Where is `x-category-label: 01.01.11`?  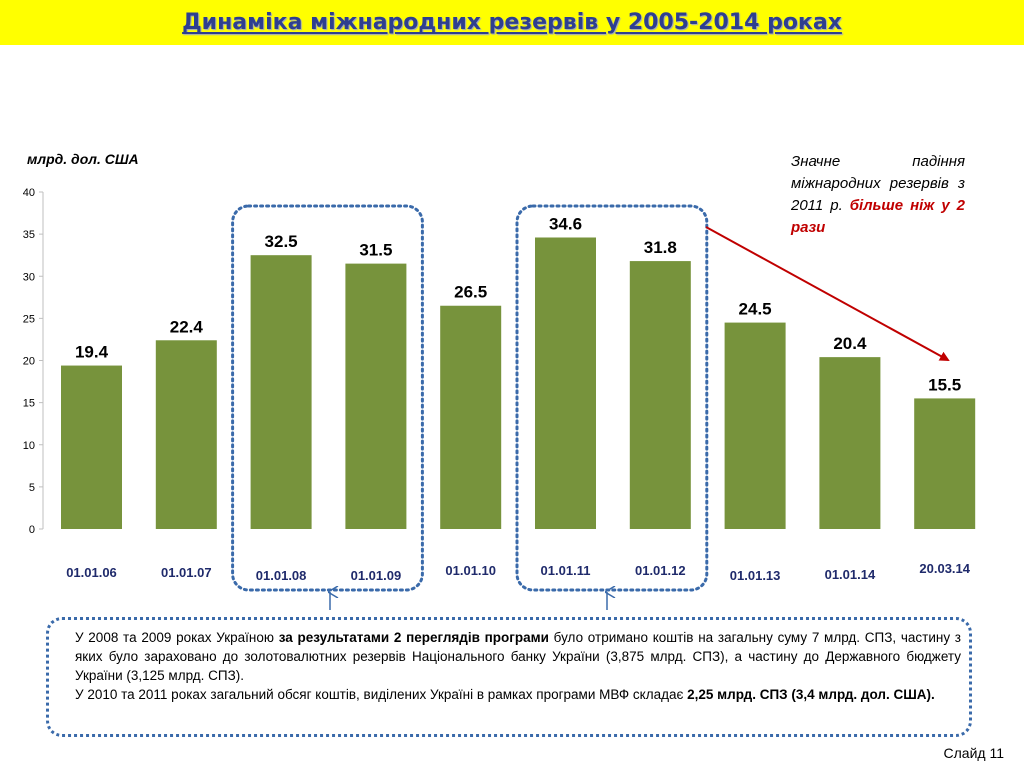 x-category-label: 01.01.11 is located at coordinates (566, 570).